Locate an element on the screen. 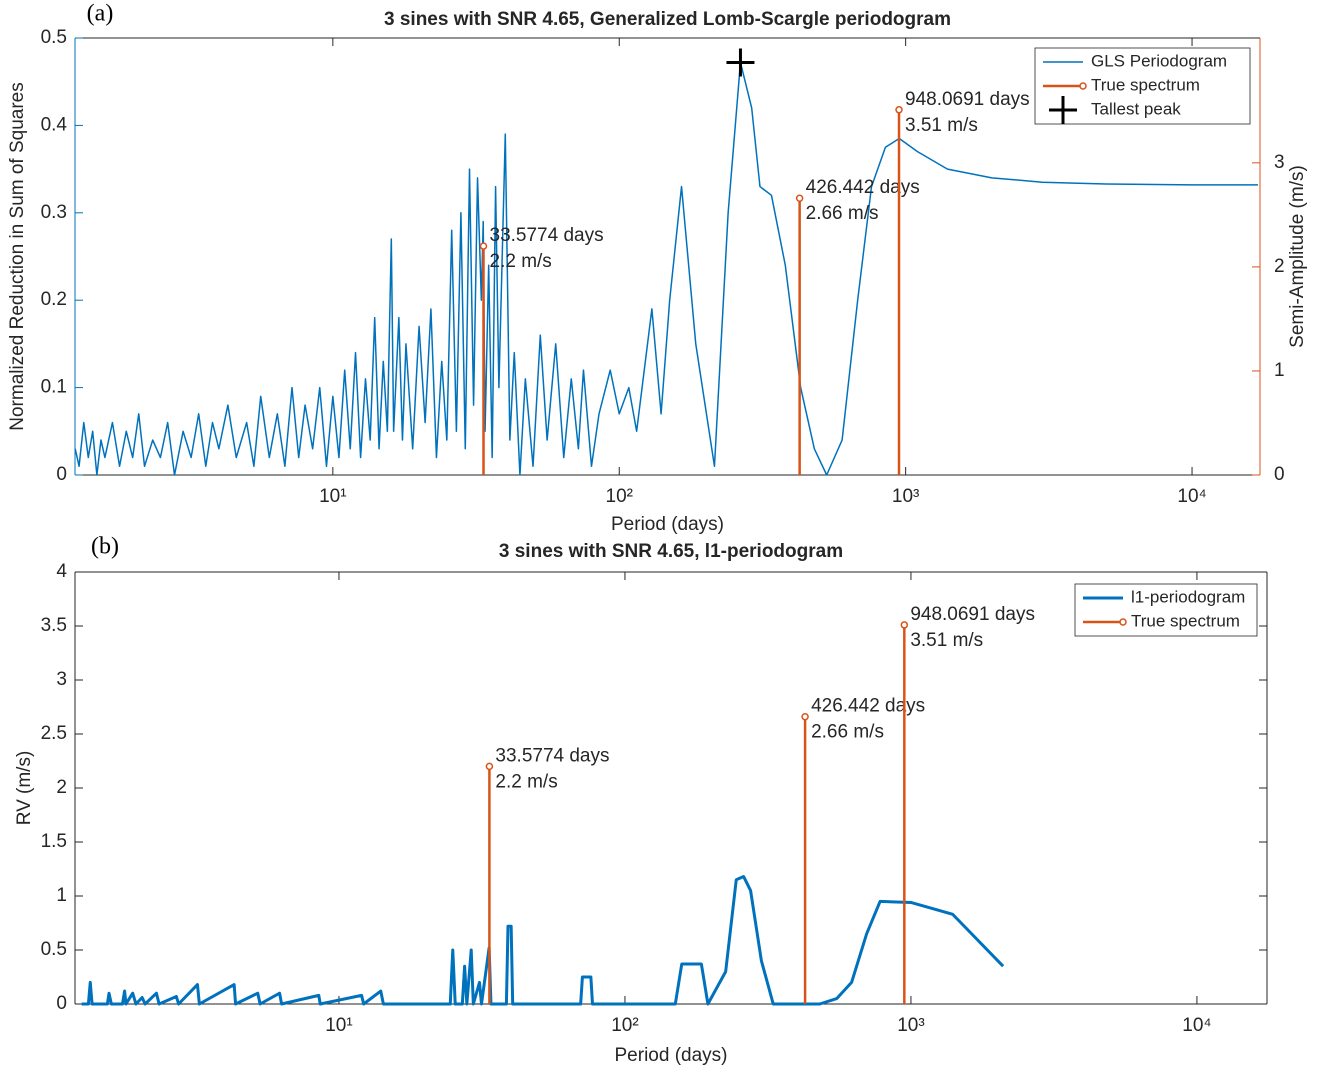 The width and height of the screenshot is (1333, 1074). y-tick-label: 0.4 is located at coordinates (54, 124).